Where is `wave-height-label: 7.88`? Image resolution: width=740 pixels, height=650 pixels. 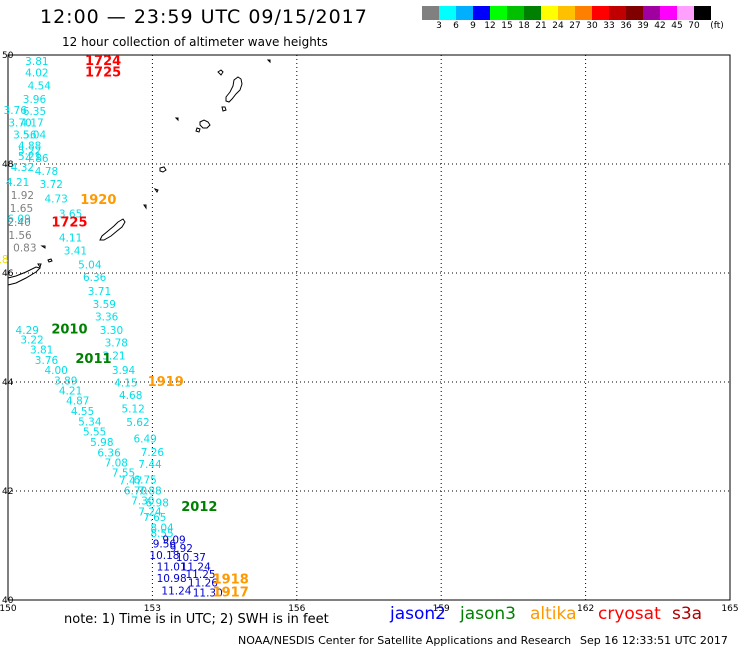 wave-height-label: 7.88 is located at coordinates (149, 491).